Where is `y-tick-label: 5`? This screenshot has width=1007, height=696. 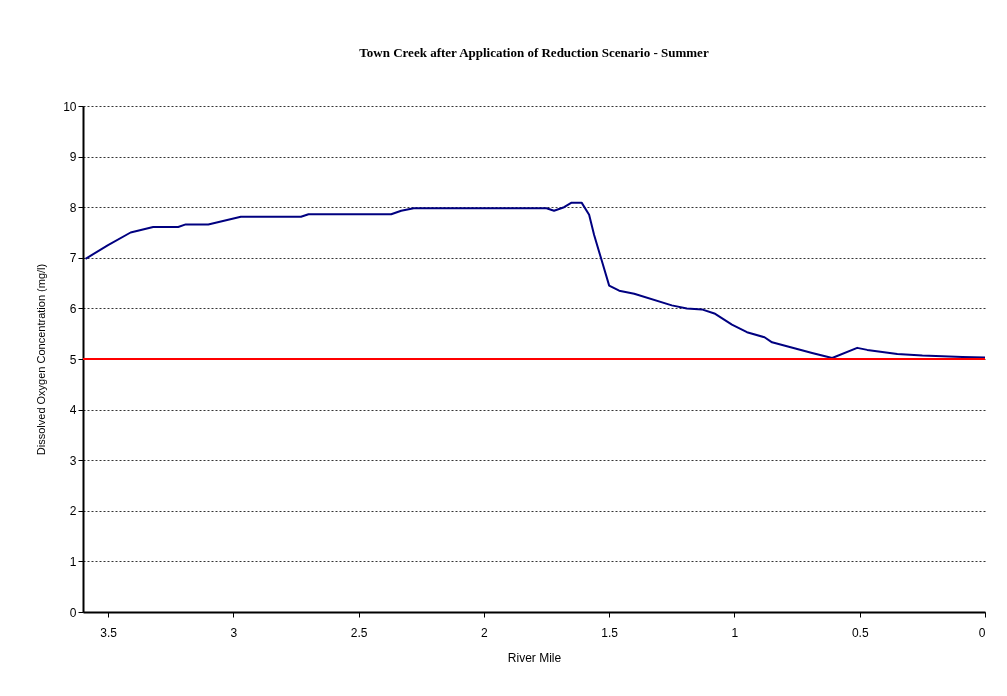 y-tick-label: 5 is located at coordinates (73, 359).